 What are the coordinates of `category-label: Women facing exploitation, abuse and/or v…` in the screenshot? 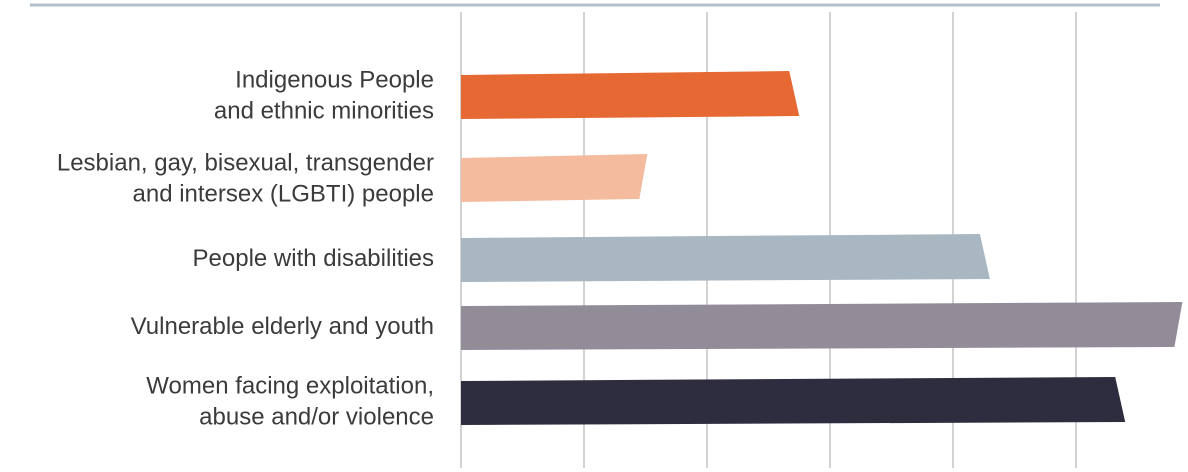 It's located at (290, 402).